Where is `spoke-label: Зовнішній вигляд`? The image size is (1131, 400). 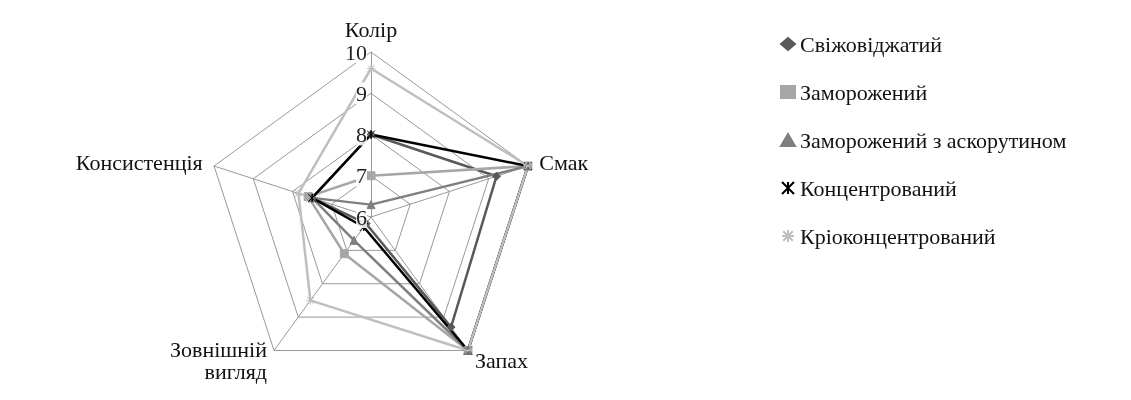 spoke-label: Зовнішній вигляд is located at coordinates (219, 360).